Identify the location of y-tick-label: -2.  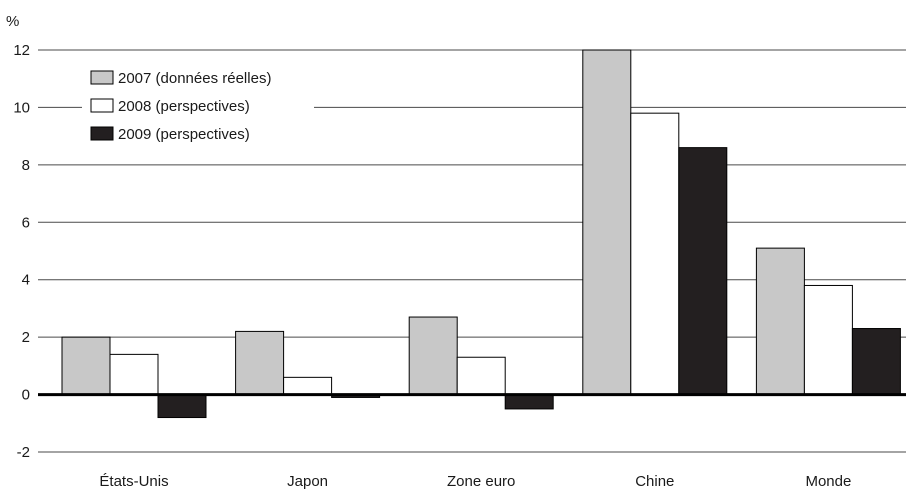
(23, 452).